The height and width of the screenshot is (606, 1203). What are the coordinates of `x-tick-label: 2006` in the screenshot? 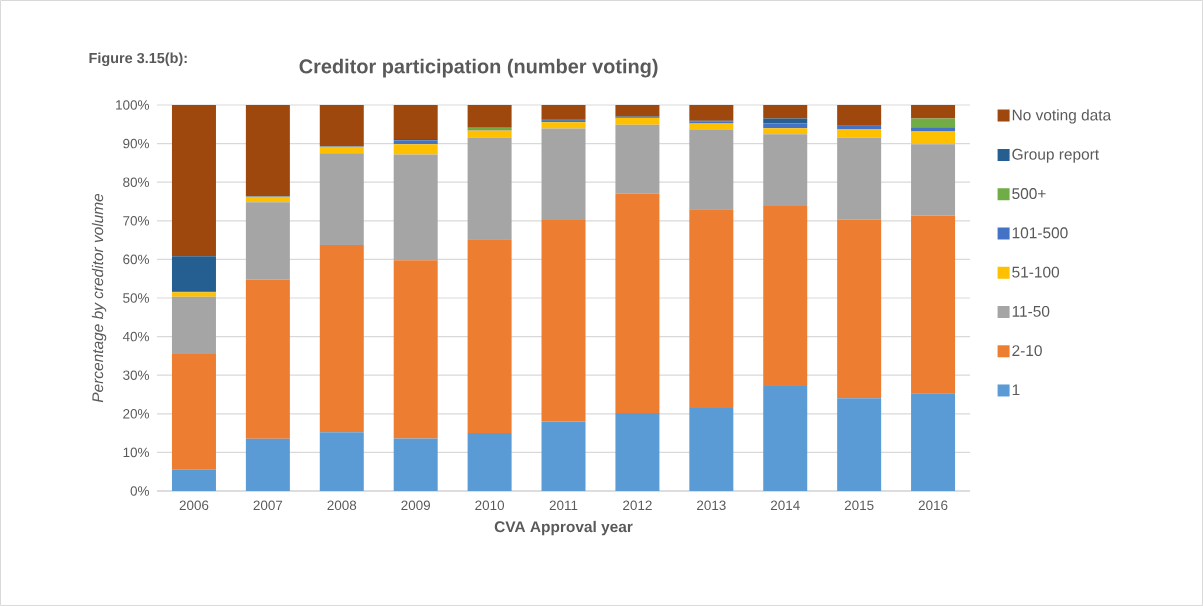 It's located at (194, 505).